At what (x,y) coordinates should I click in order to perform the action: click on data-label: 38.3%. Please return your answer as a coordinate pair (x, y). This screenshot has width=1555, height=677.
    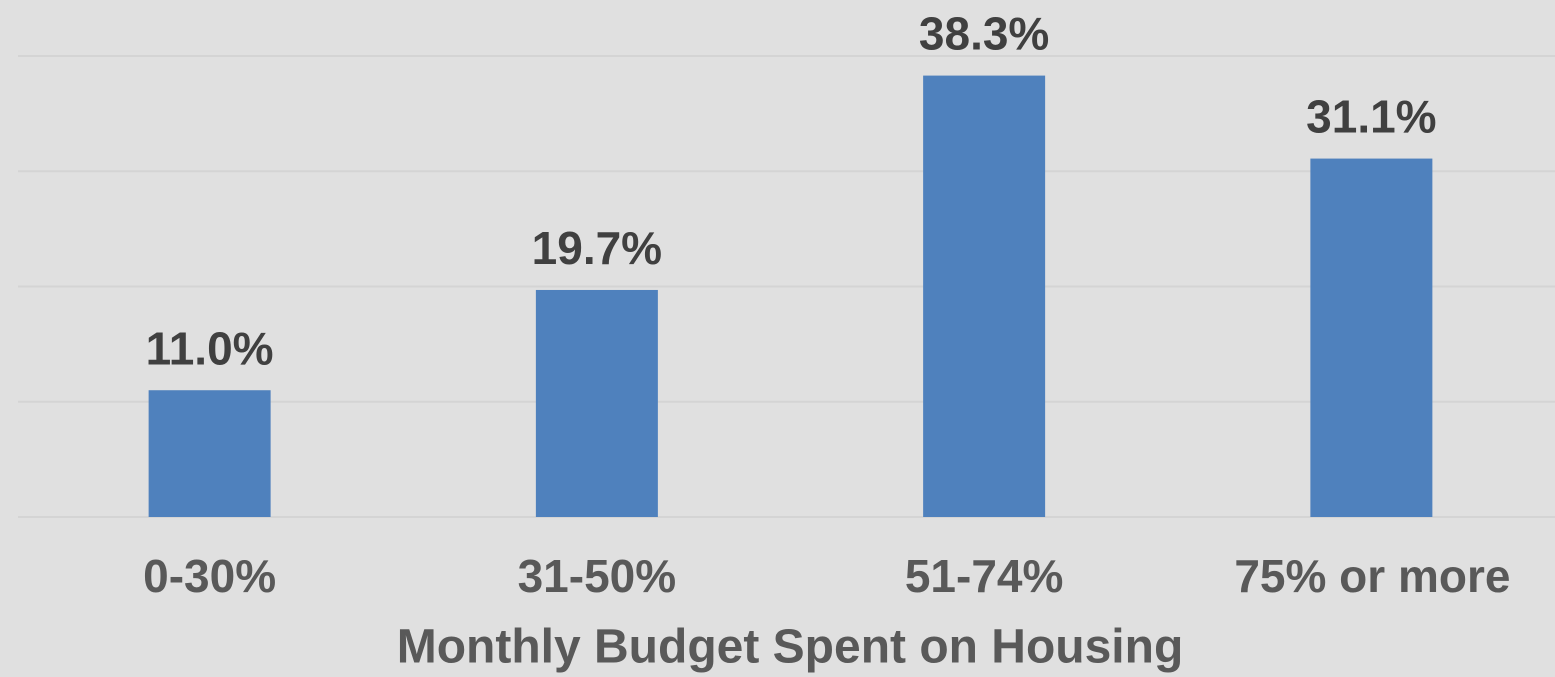
    Looking at the image, I should click on (984, 34).